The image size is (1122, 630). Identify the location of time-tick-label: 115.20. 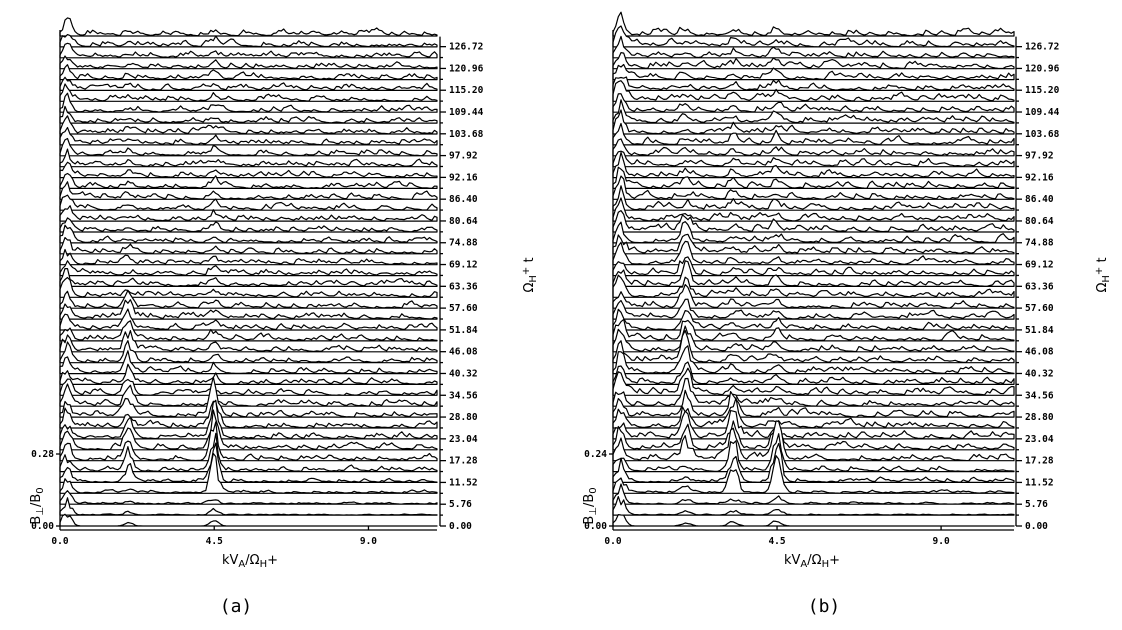
(1042, 90).